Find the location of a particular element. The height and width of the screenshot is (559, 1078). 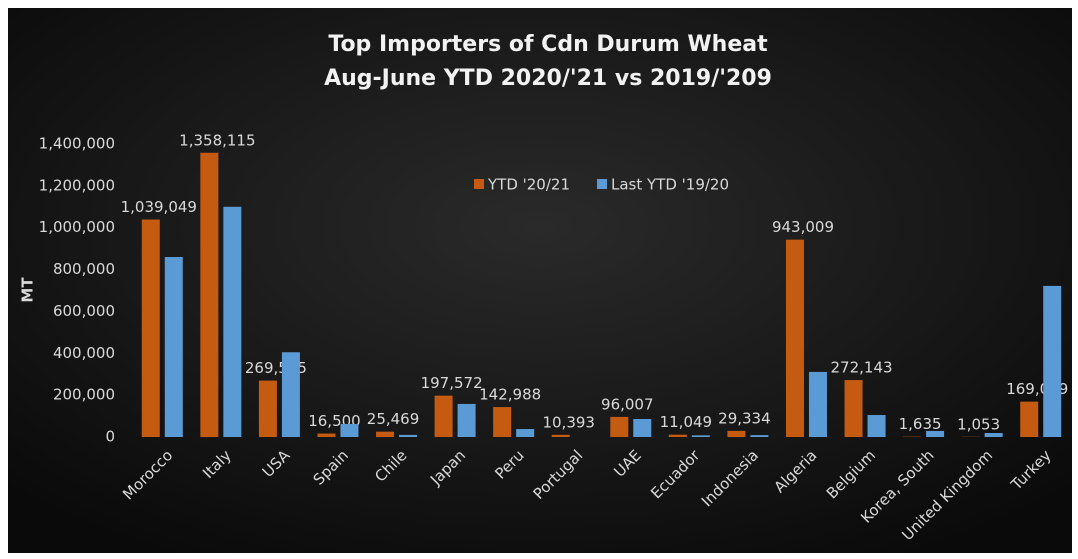

data-label: 10,393 is located at coordinates (568, 422).